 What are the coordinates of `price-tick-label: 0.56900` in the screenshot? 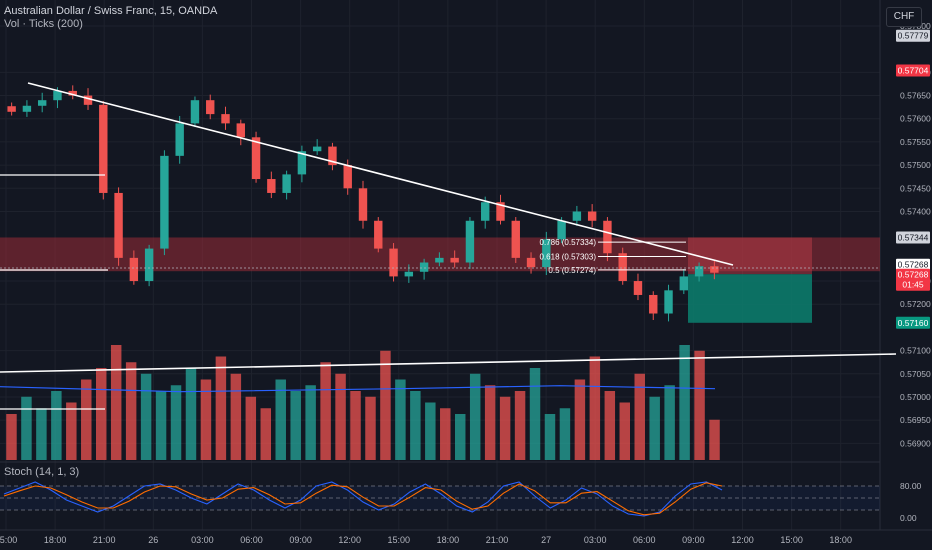 It's located at (915, 443).